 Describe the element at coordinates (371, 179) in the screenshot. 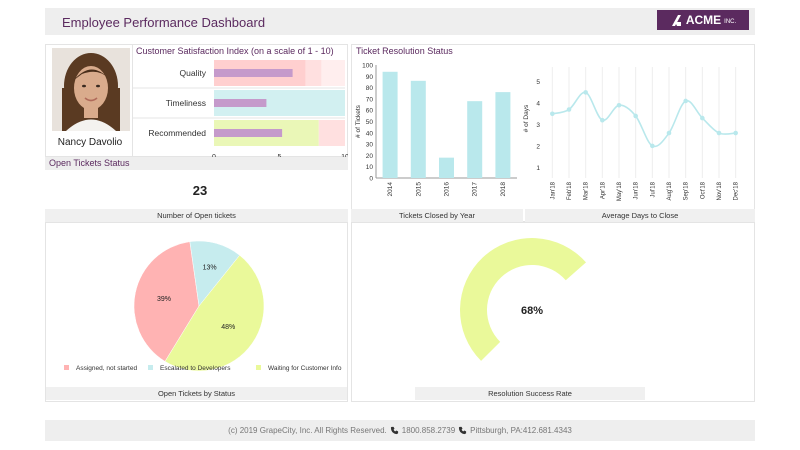

I see `bar-y-tick-label: 0` at that location.